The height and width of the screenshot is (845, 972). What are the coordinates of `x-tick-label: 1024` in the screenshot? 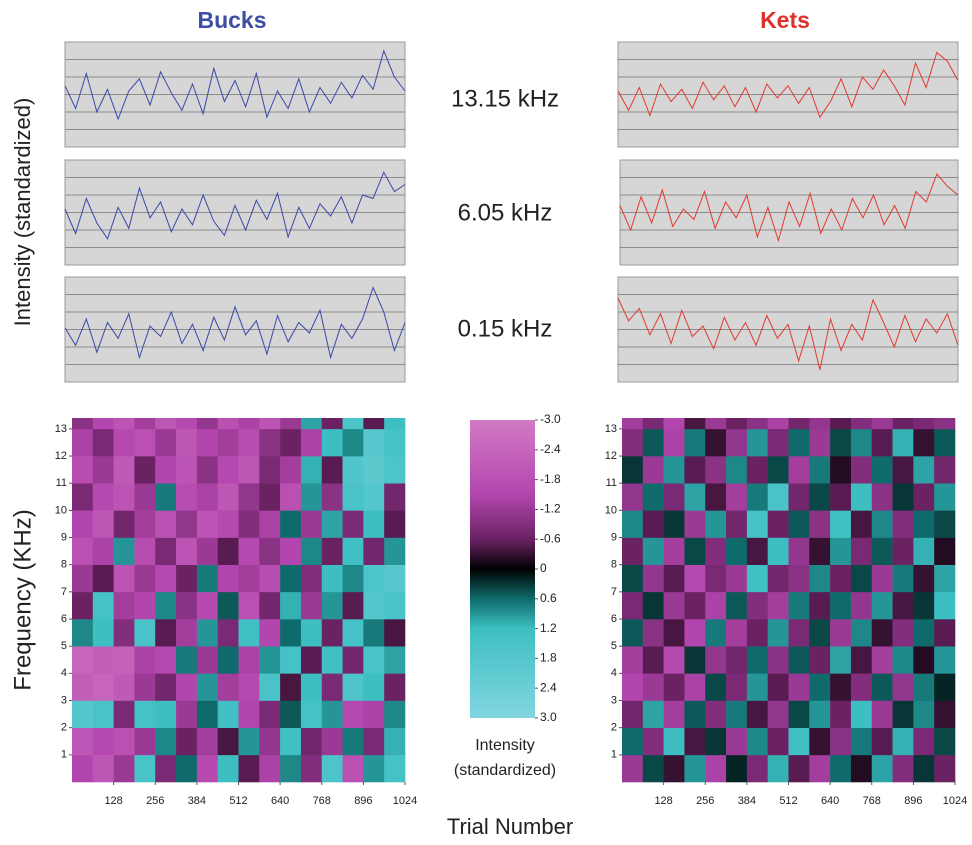 It's located at (405, 801).